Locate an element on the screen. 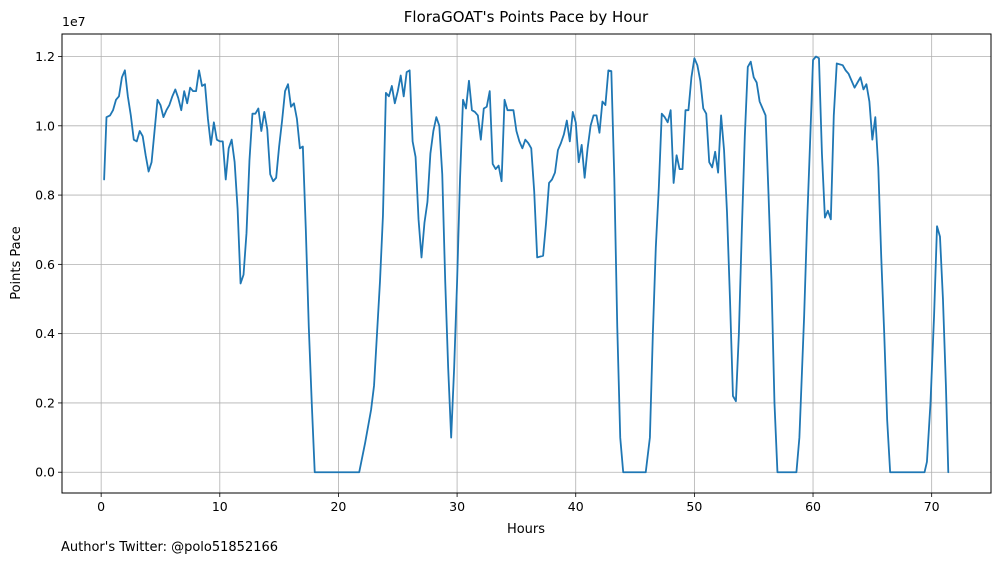 The width and height of the screenshot is (1001, 562). y-axis: 0.0 0.2 0.4 0.6 0.8 1.0 1.2 is located at coordinates (48, 264).